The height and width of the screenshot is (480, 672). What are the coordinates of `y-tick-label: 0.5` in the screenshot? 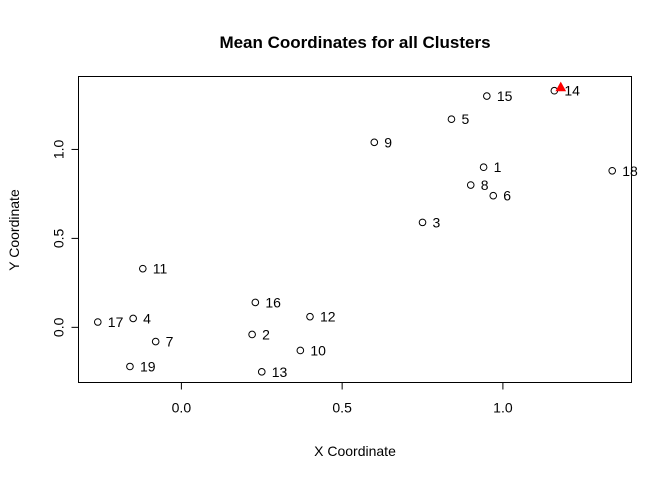 It's located at (59, 238).